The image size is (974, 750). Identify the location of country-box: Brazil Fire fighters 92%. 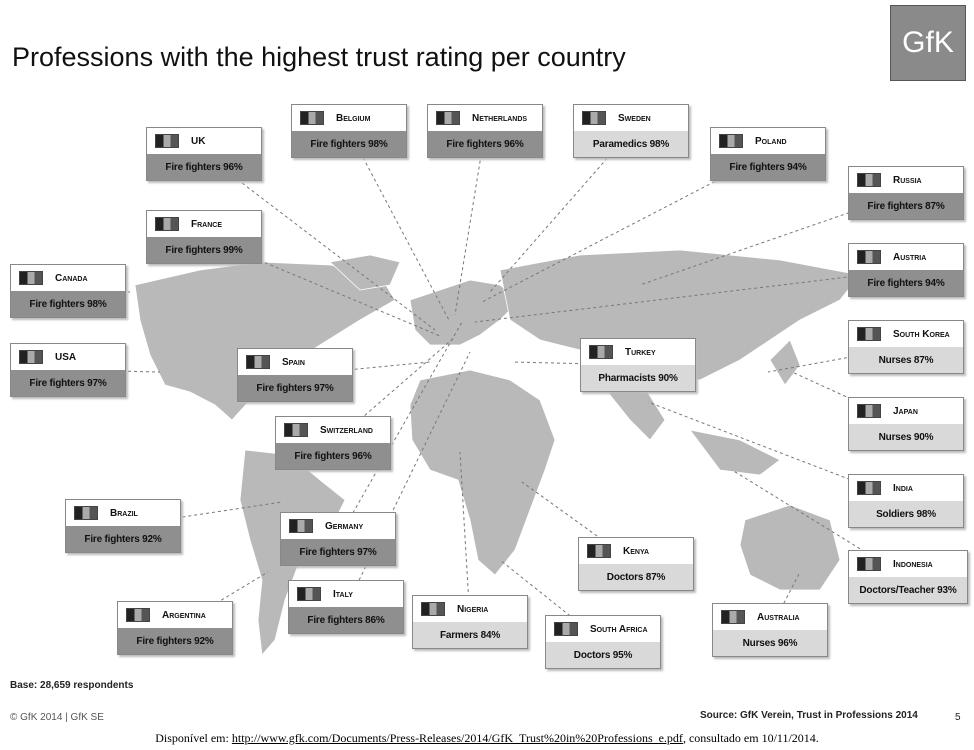
(123, 526).